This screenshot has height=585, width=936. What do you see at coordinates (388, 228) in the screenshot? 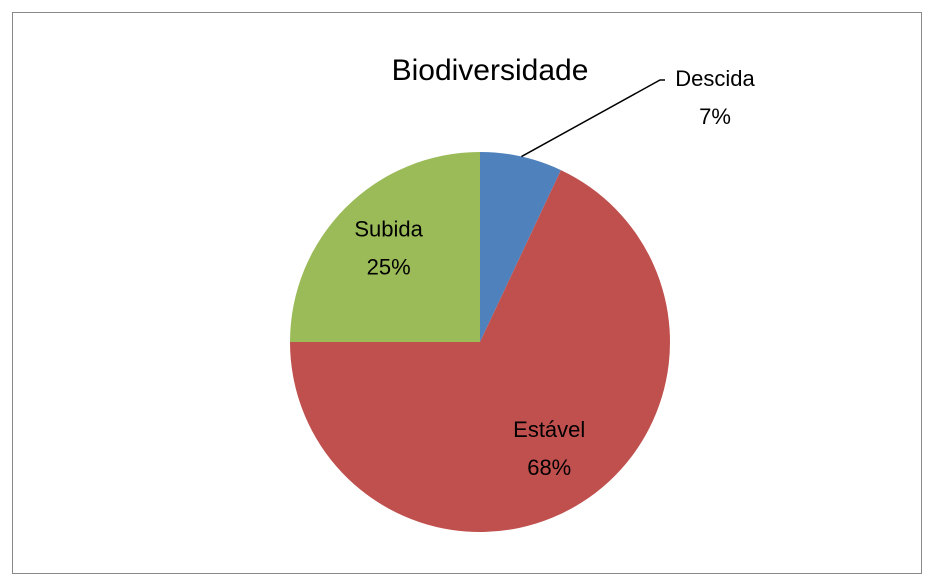
I see `slice-label: Subida` at bounding box center [388, 228].